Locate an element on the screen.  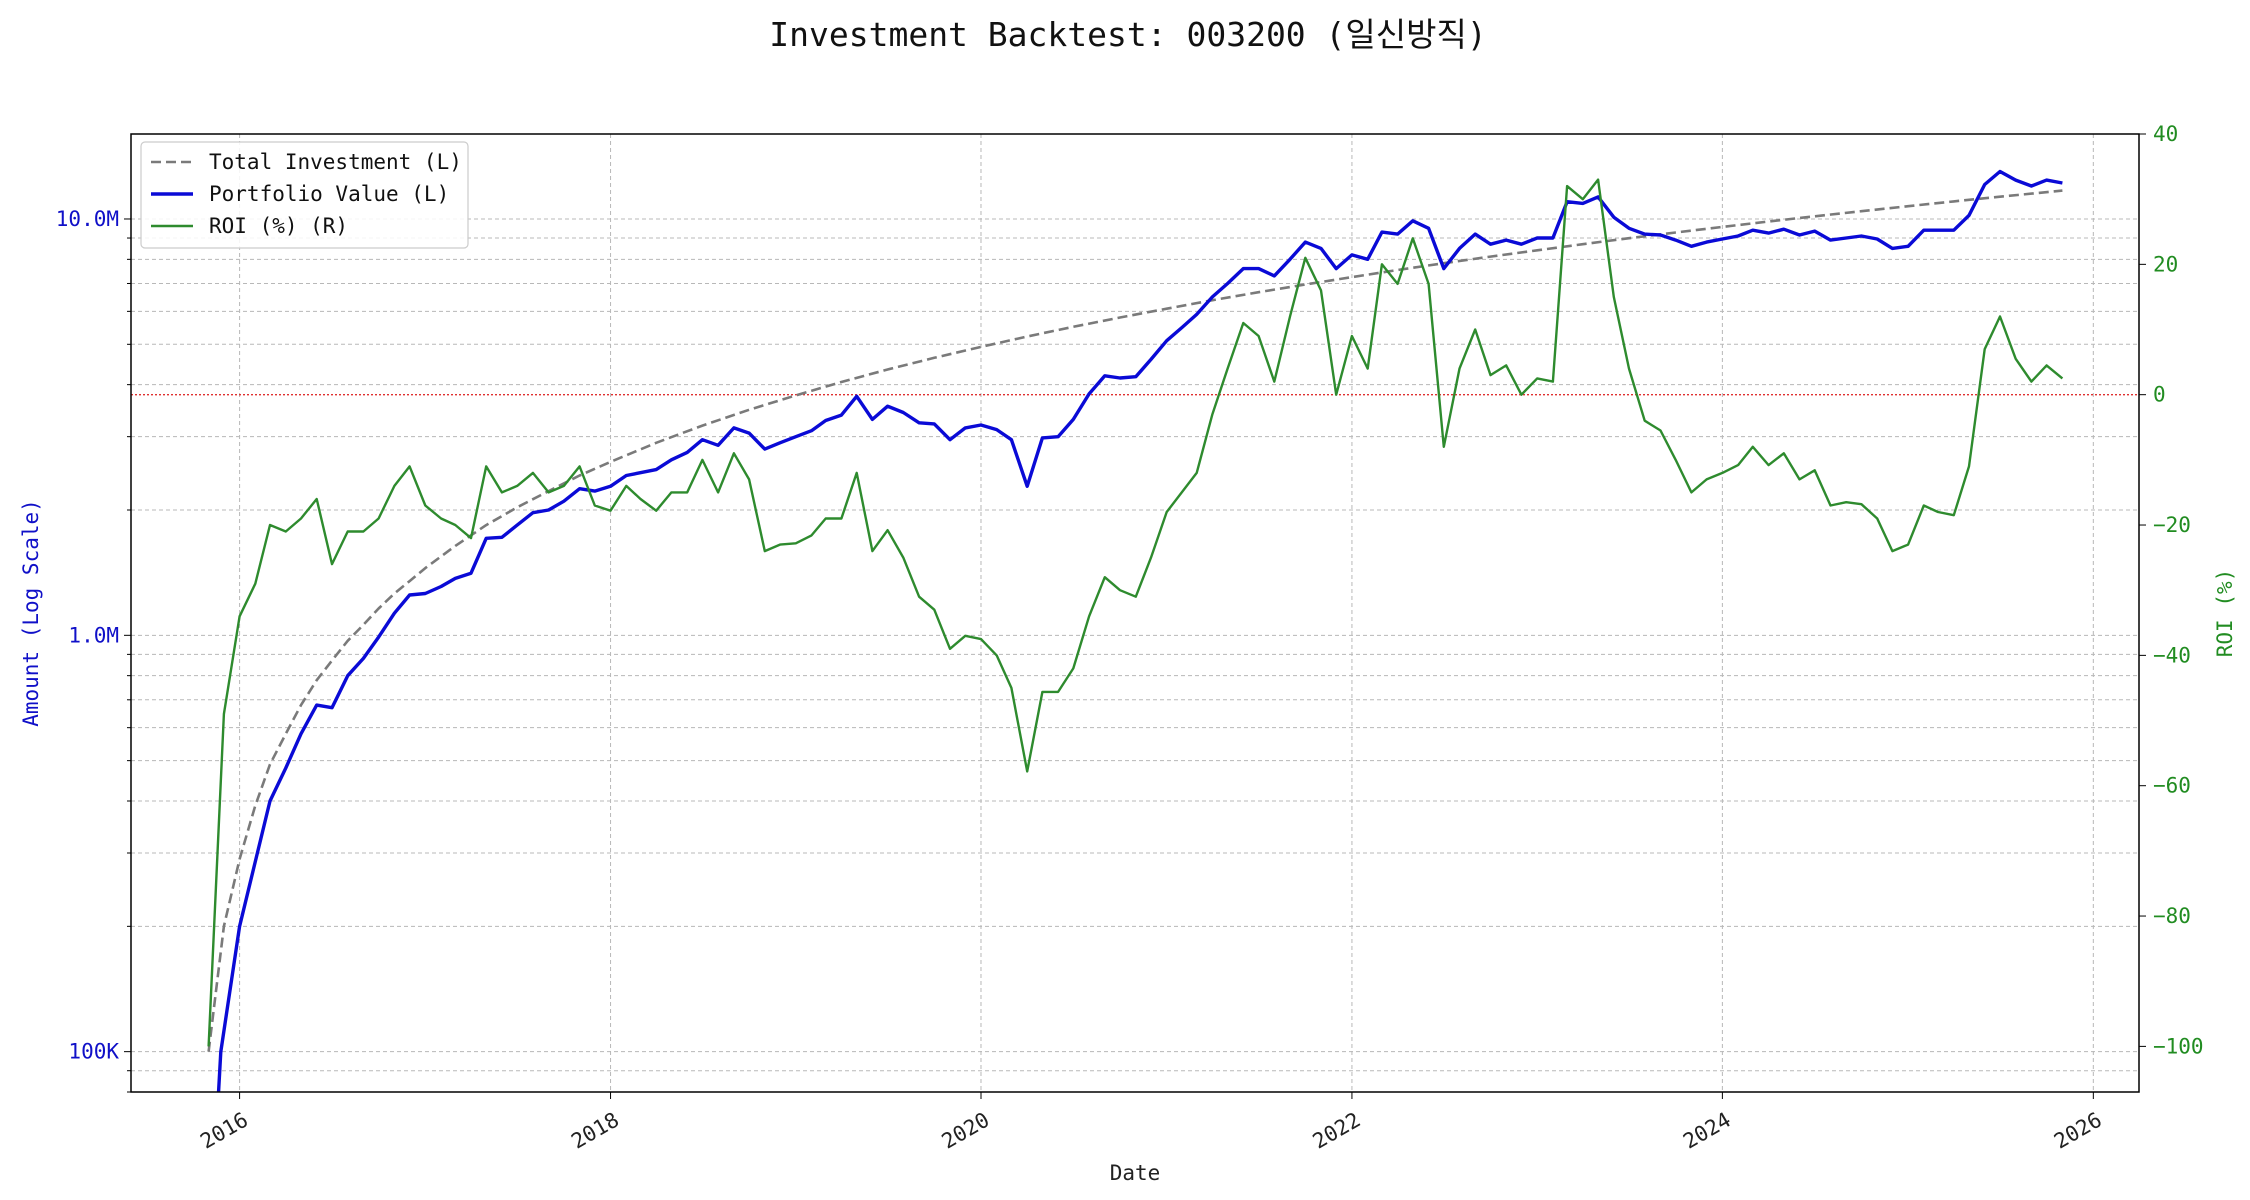
legend-box is located at coordinates (304, 195).